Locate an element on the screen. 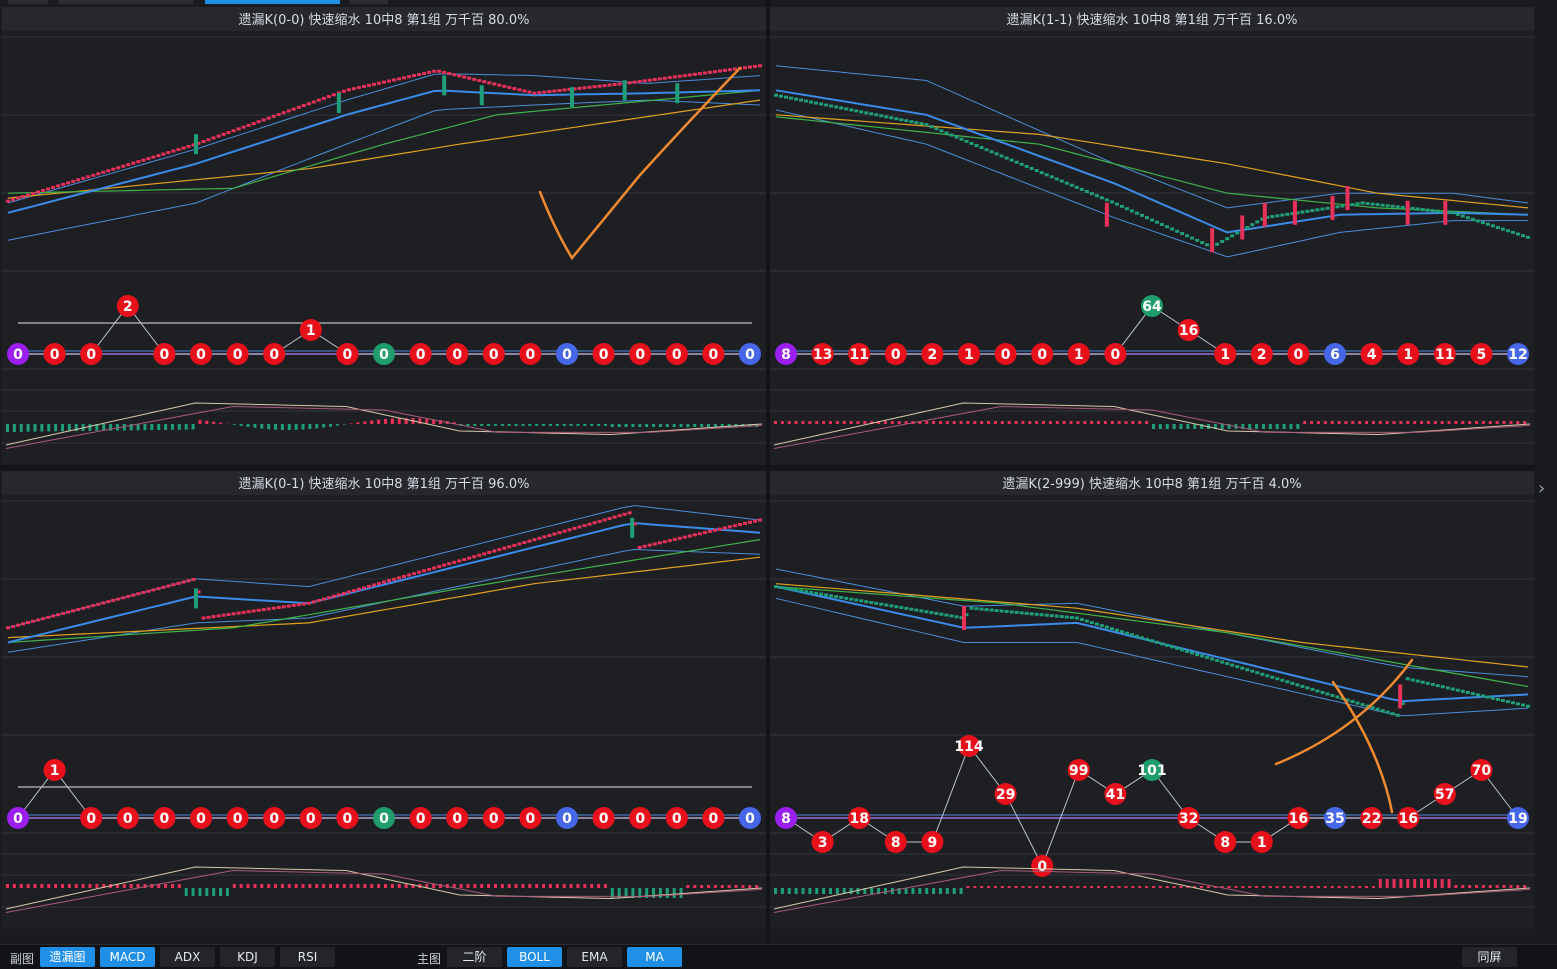  panel-title: 遗漏K(0-0) 快速缩水 10中8 第1组 万千百 80.0% is located at coordinates (384, 20).